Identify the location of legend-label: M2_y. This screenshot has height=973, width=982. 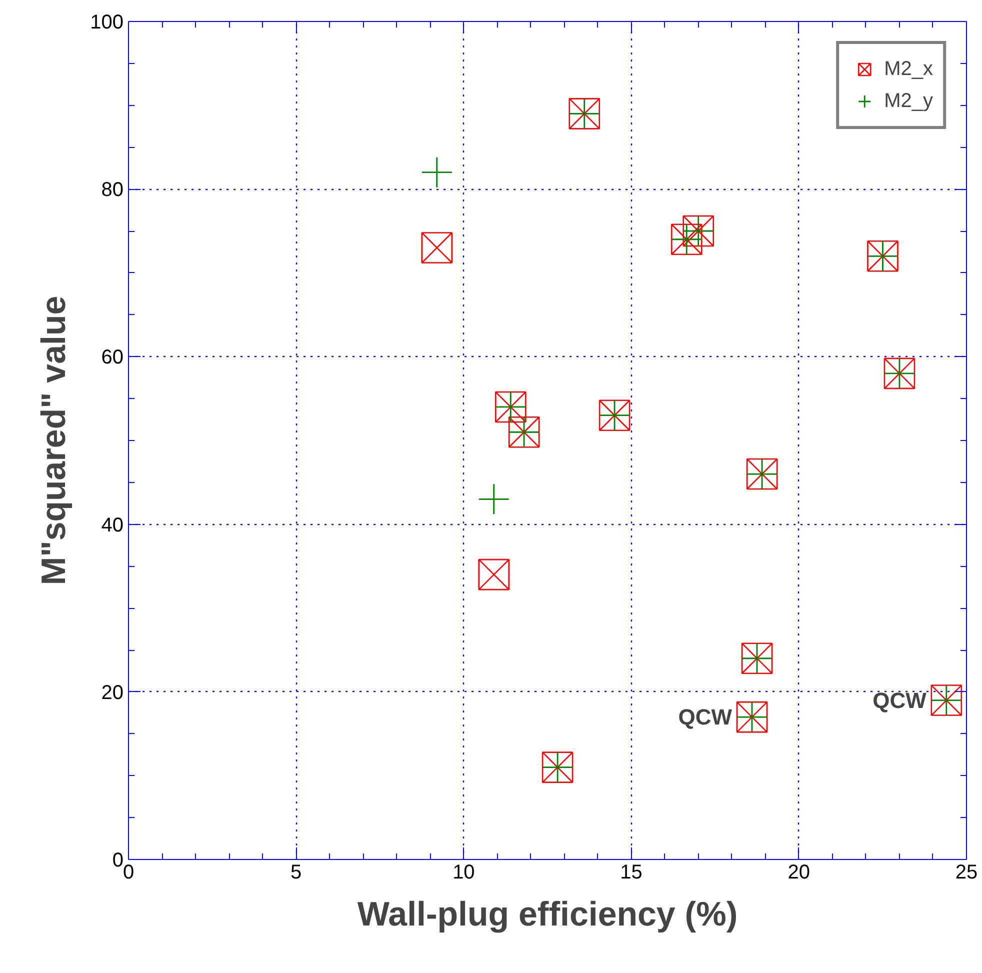
(908, 101).